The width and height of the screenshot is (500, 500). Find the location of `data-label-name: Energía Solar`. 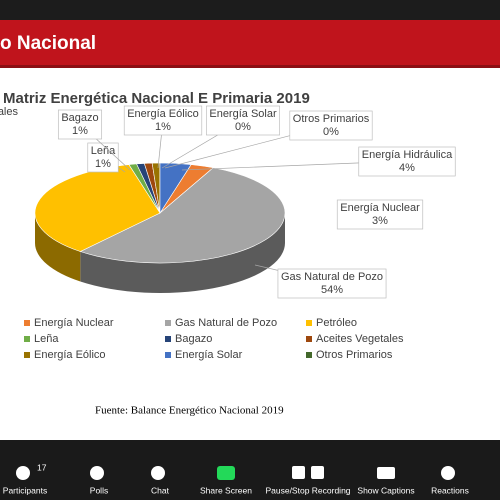

data-label-name: Energía Solar is located at coordinates (243, 114).